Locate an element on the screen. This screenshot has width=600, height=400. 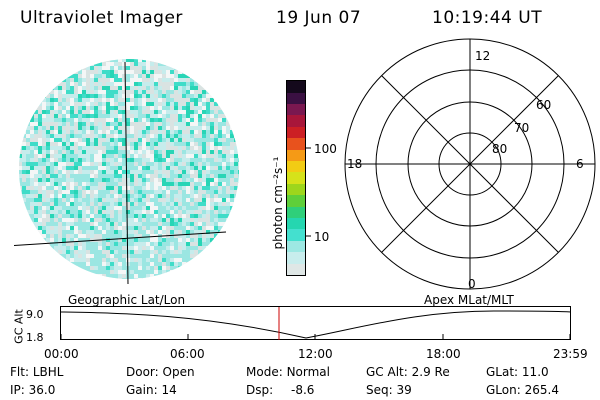
geographic-meridian-line is located at coordinates (126, 172).